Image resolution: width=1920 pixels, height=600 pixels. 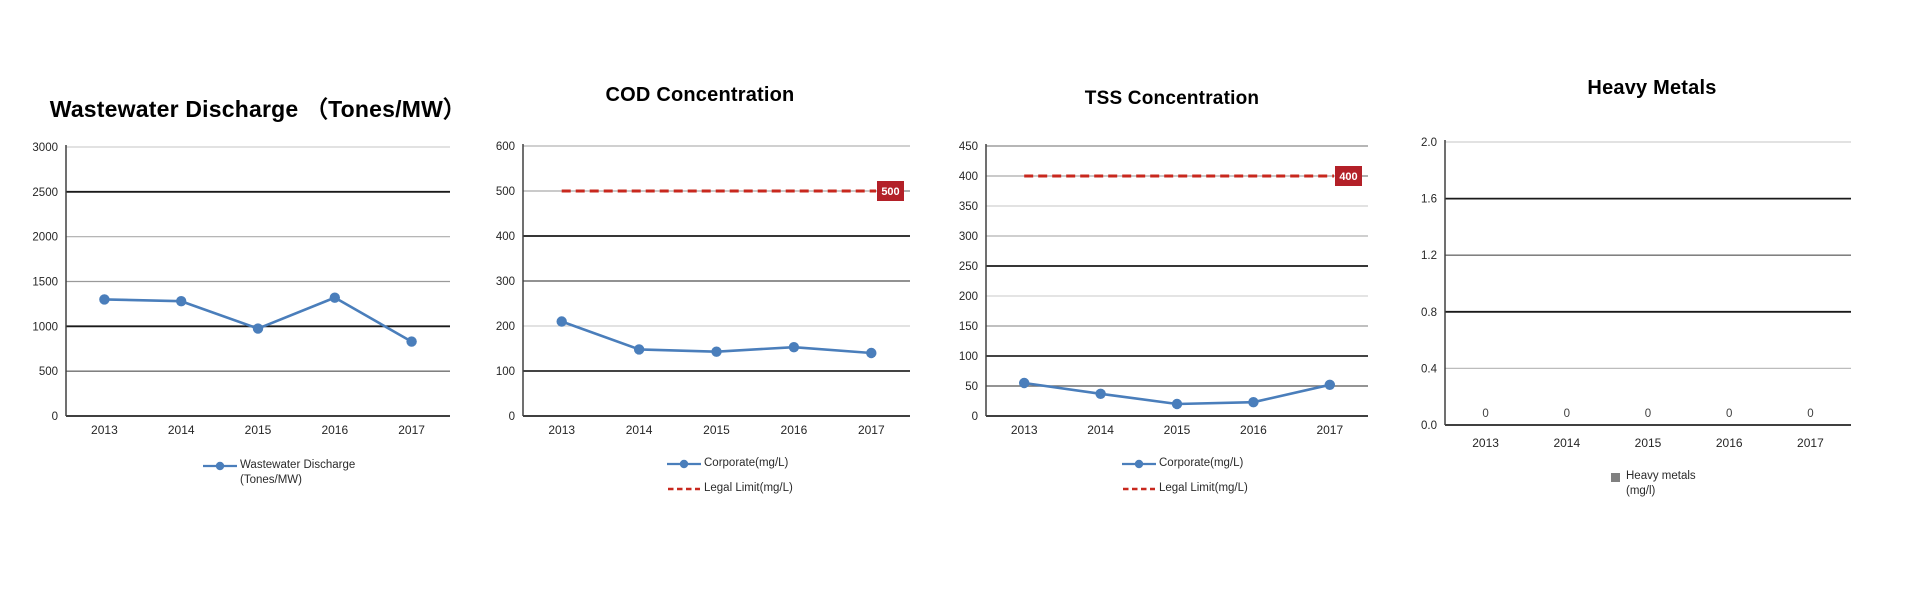 I want to click on heavy-metals-chart-title: Heavy Metals, so click(x=1652, y=88).